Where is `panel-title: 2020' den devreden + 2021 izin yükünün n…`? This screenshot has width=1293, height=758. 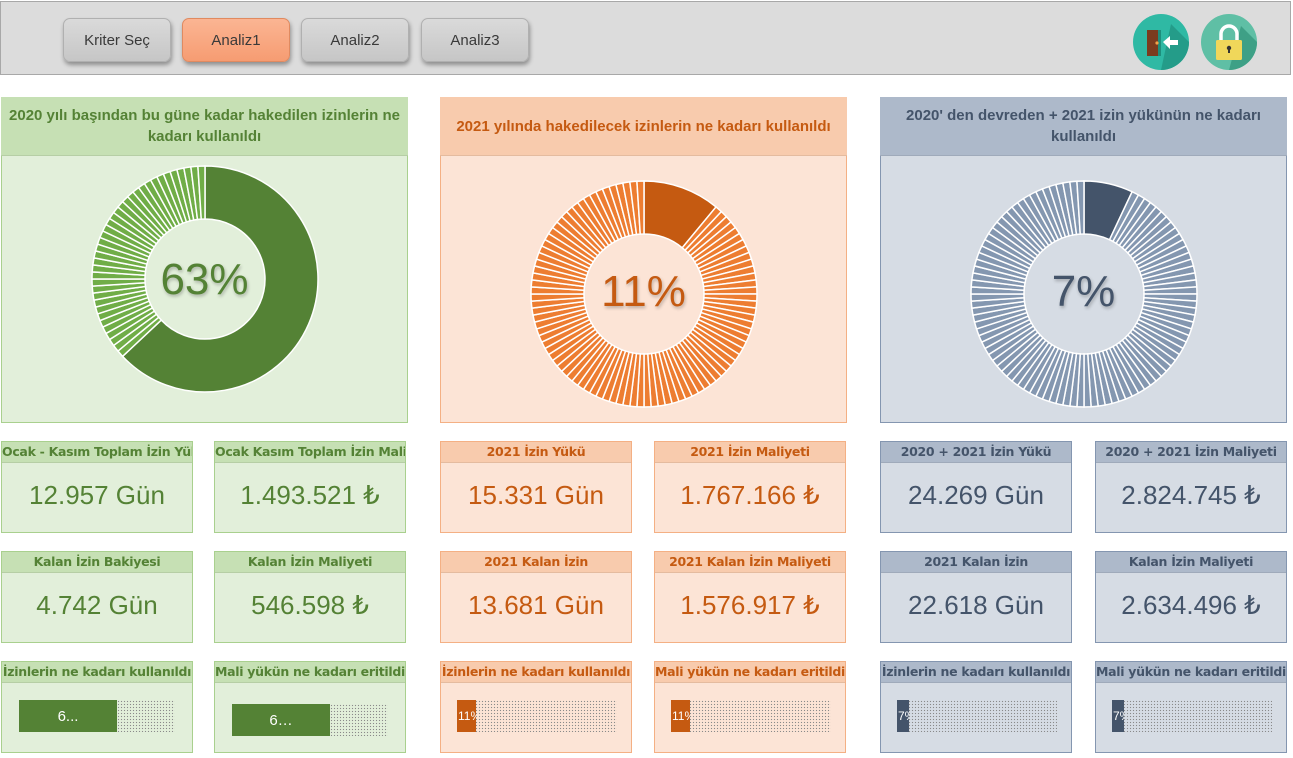
panel-title: 2020' den devreden + 2021 izin yükünün n… is located at coordinates (1083, 126).